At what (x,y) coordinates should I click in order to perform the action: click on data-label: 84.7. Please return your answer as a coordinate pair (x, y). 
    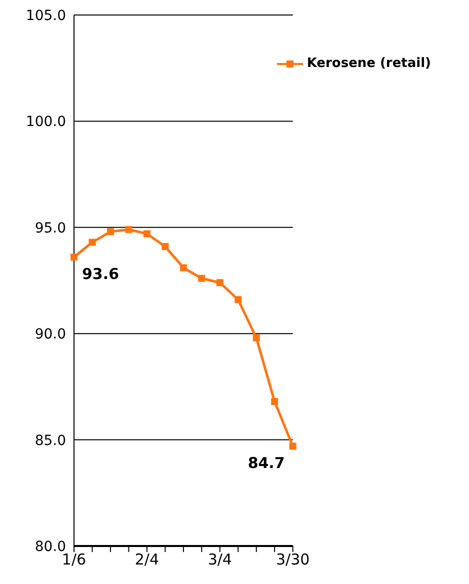
    Looking at the image, I should click on (266, 463).